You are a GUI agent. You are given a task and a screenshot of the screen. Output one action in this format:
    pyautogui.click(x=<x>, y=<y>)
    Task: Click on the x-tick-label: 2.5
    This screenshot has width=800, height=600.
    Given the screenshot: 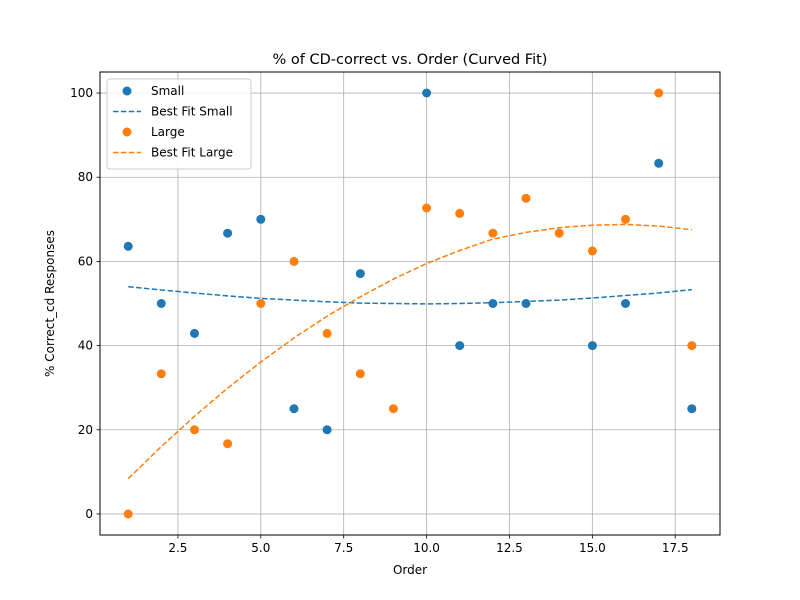 What is the action you would take?
    pyautogui.click(x=177, y=548)
    